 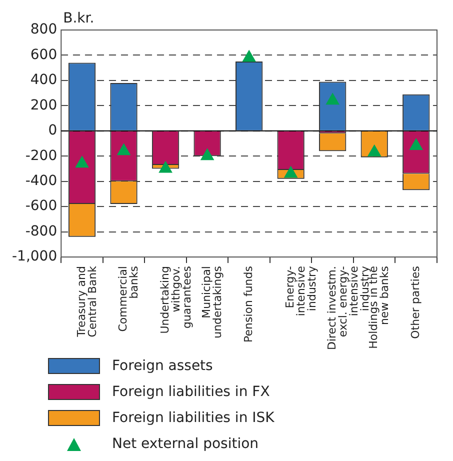 What do you see at coordinates (193, 418) in the screenshot?
I see `legend-label: Foreign liabilities in ISK` at bounding box center [193, 418].